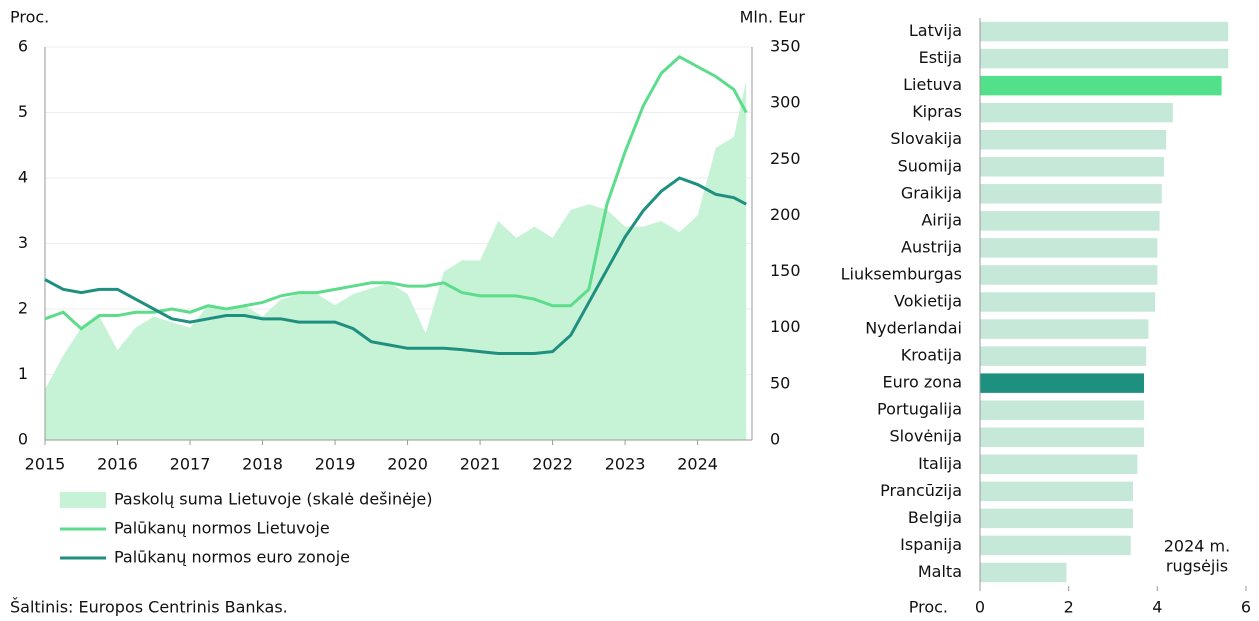 This screenshot has height=621, width=1259. Describe the element at coordinates (785, 46) in the screenshot. I see `y2-tick-label: 350` at that location.